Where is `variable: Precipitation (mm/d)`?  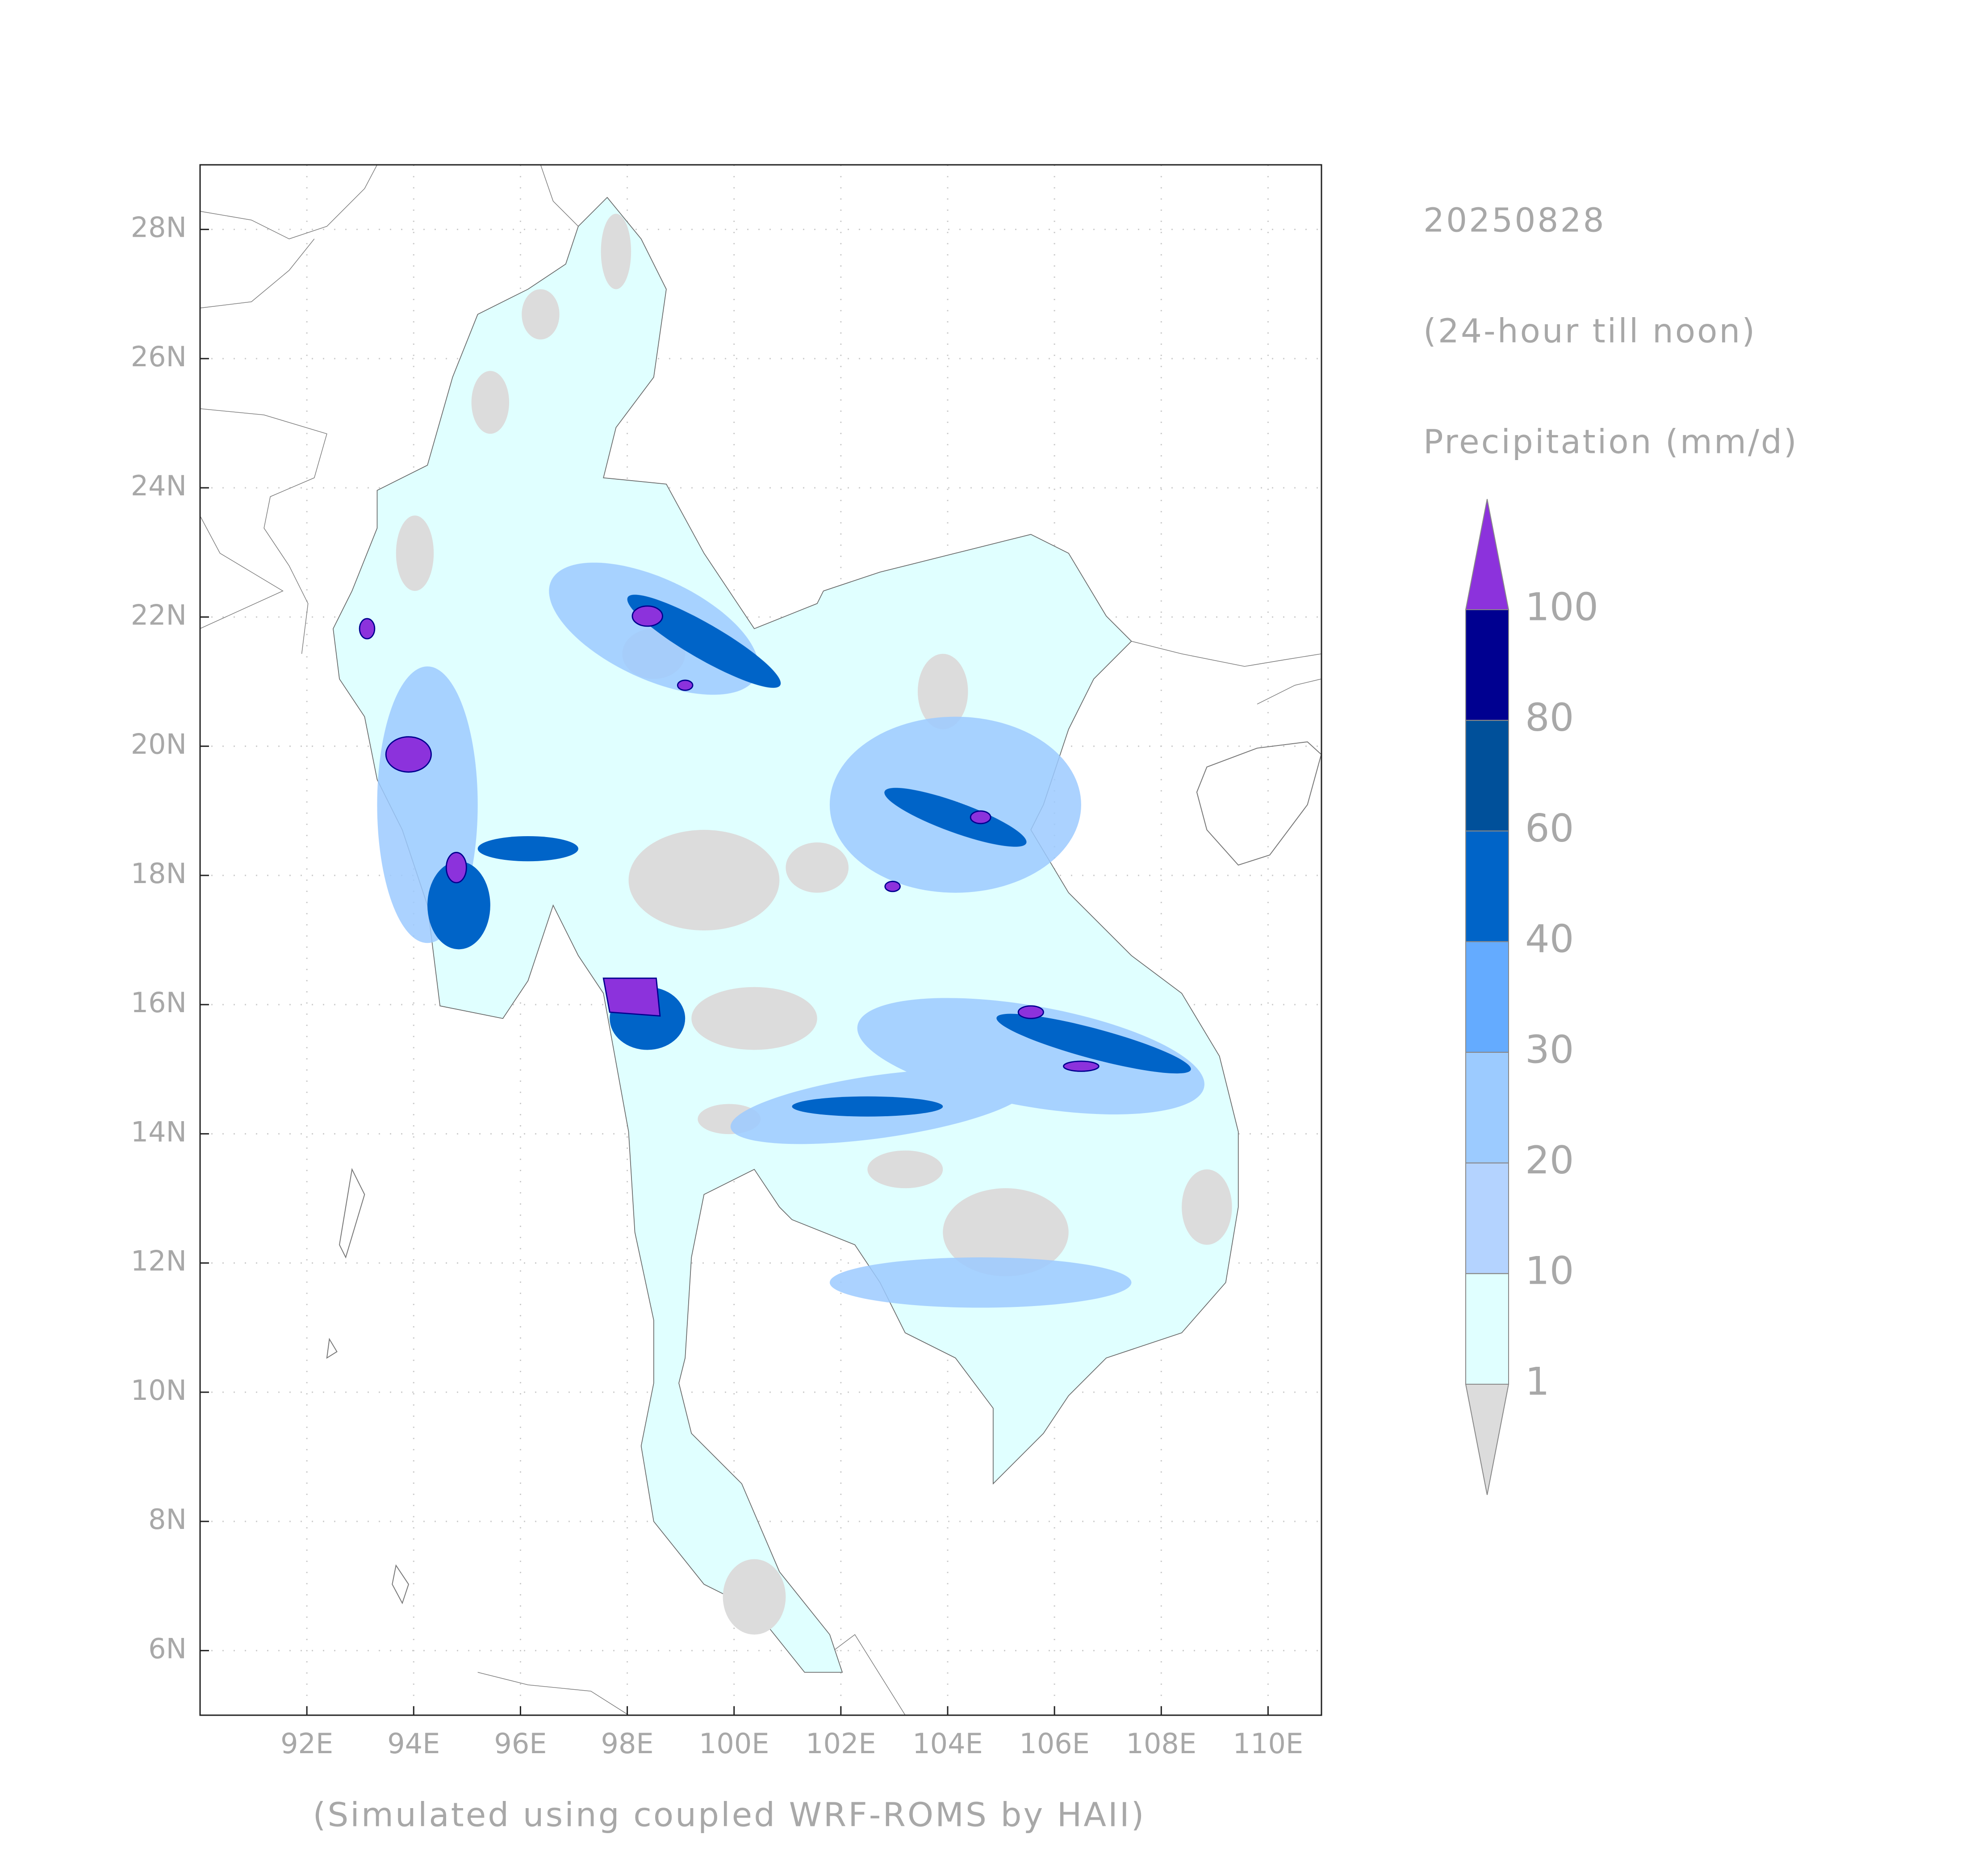
variable: Precipitation (mm/d) is located at coordinates (1610, 442).